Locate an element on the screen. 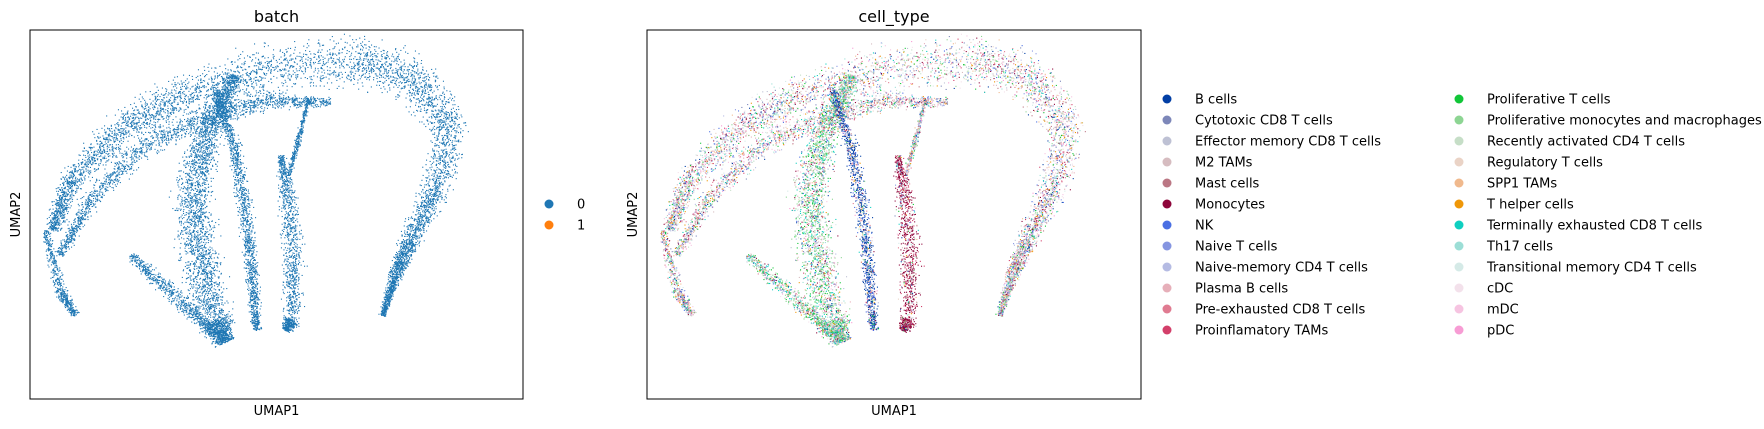 Image resolution: width=1764 pixels, height=429 pixels. legend-item-1: 1 is located at coordinates (564, 226).